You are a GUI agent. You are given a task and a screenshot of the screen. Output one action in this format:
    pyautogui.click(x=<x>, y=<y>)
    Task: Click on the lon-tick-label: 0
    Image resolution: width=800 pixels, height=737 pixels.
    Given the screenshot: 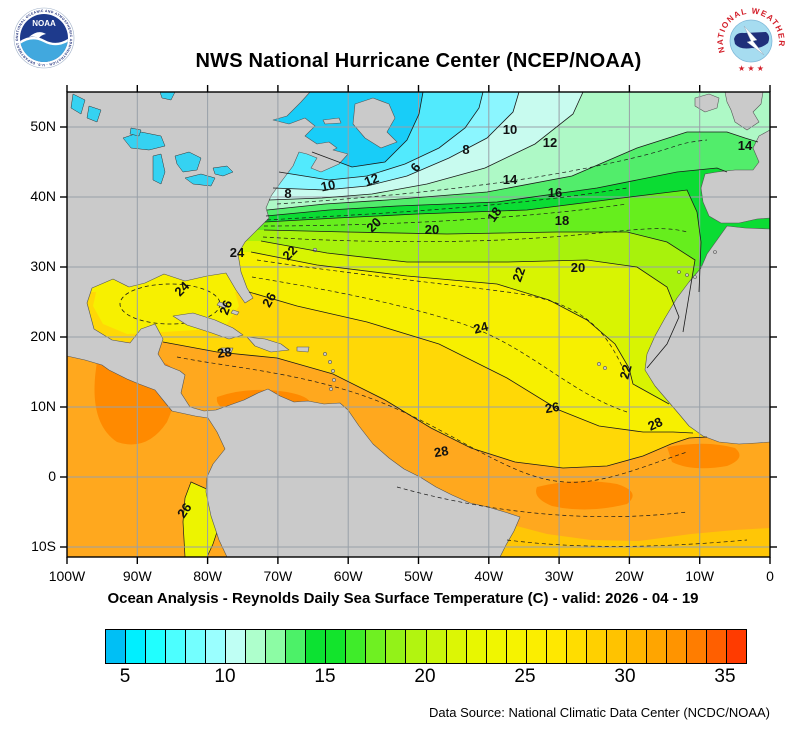 What is the action you would take?
    pyautogui.click(x=770, y=576)
    